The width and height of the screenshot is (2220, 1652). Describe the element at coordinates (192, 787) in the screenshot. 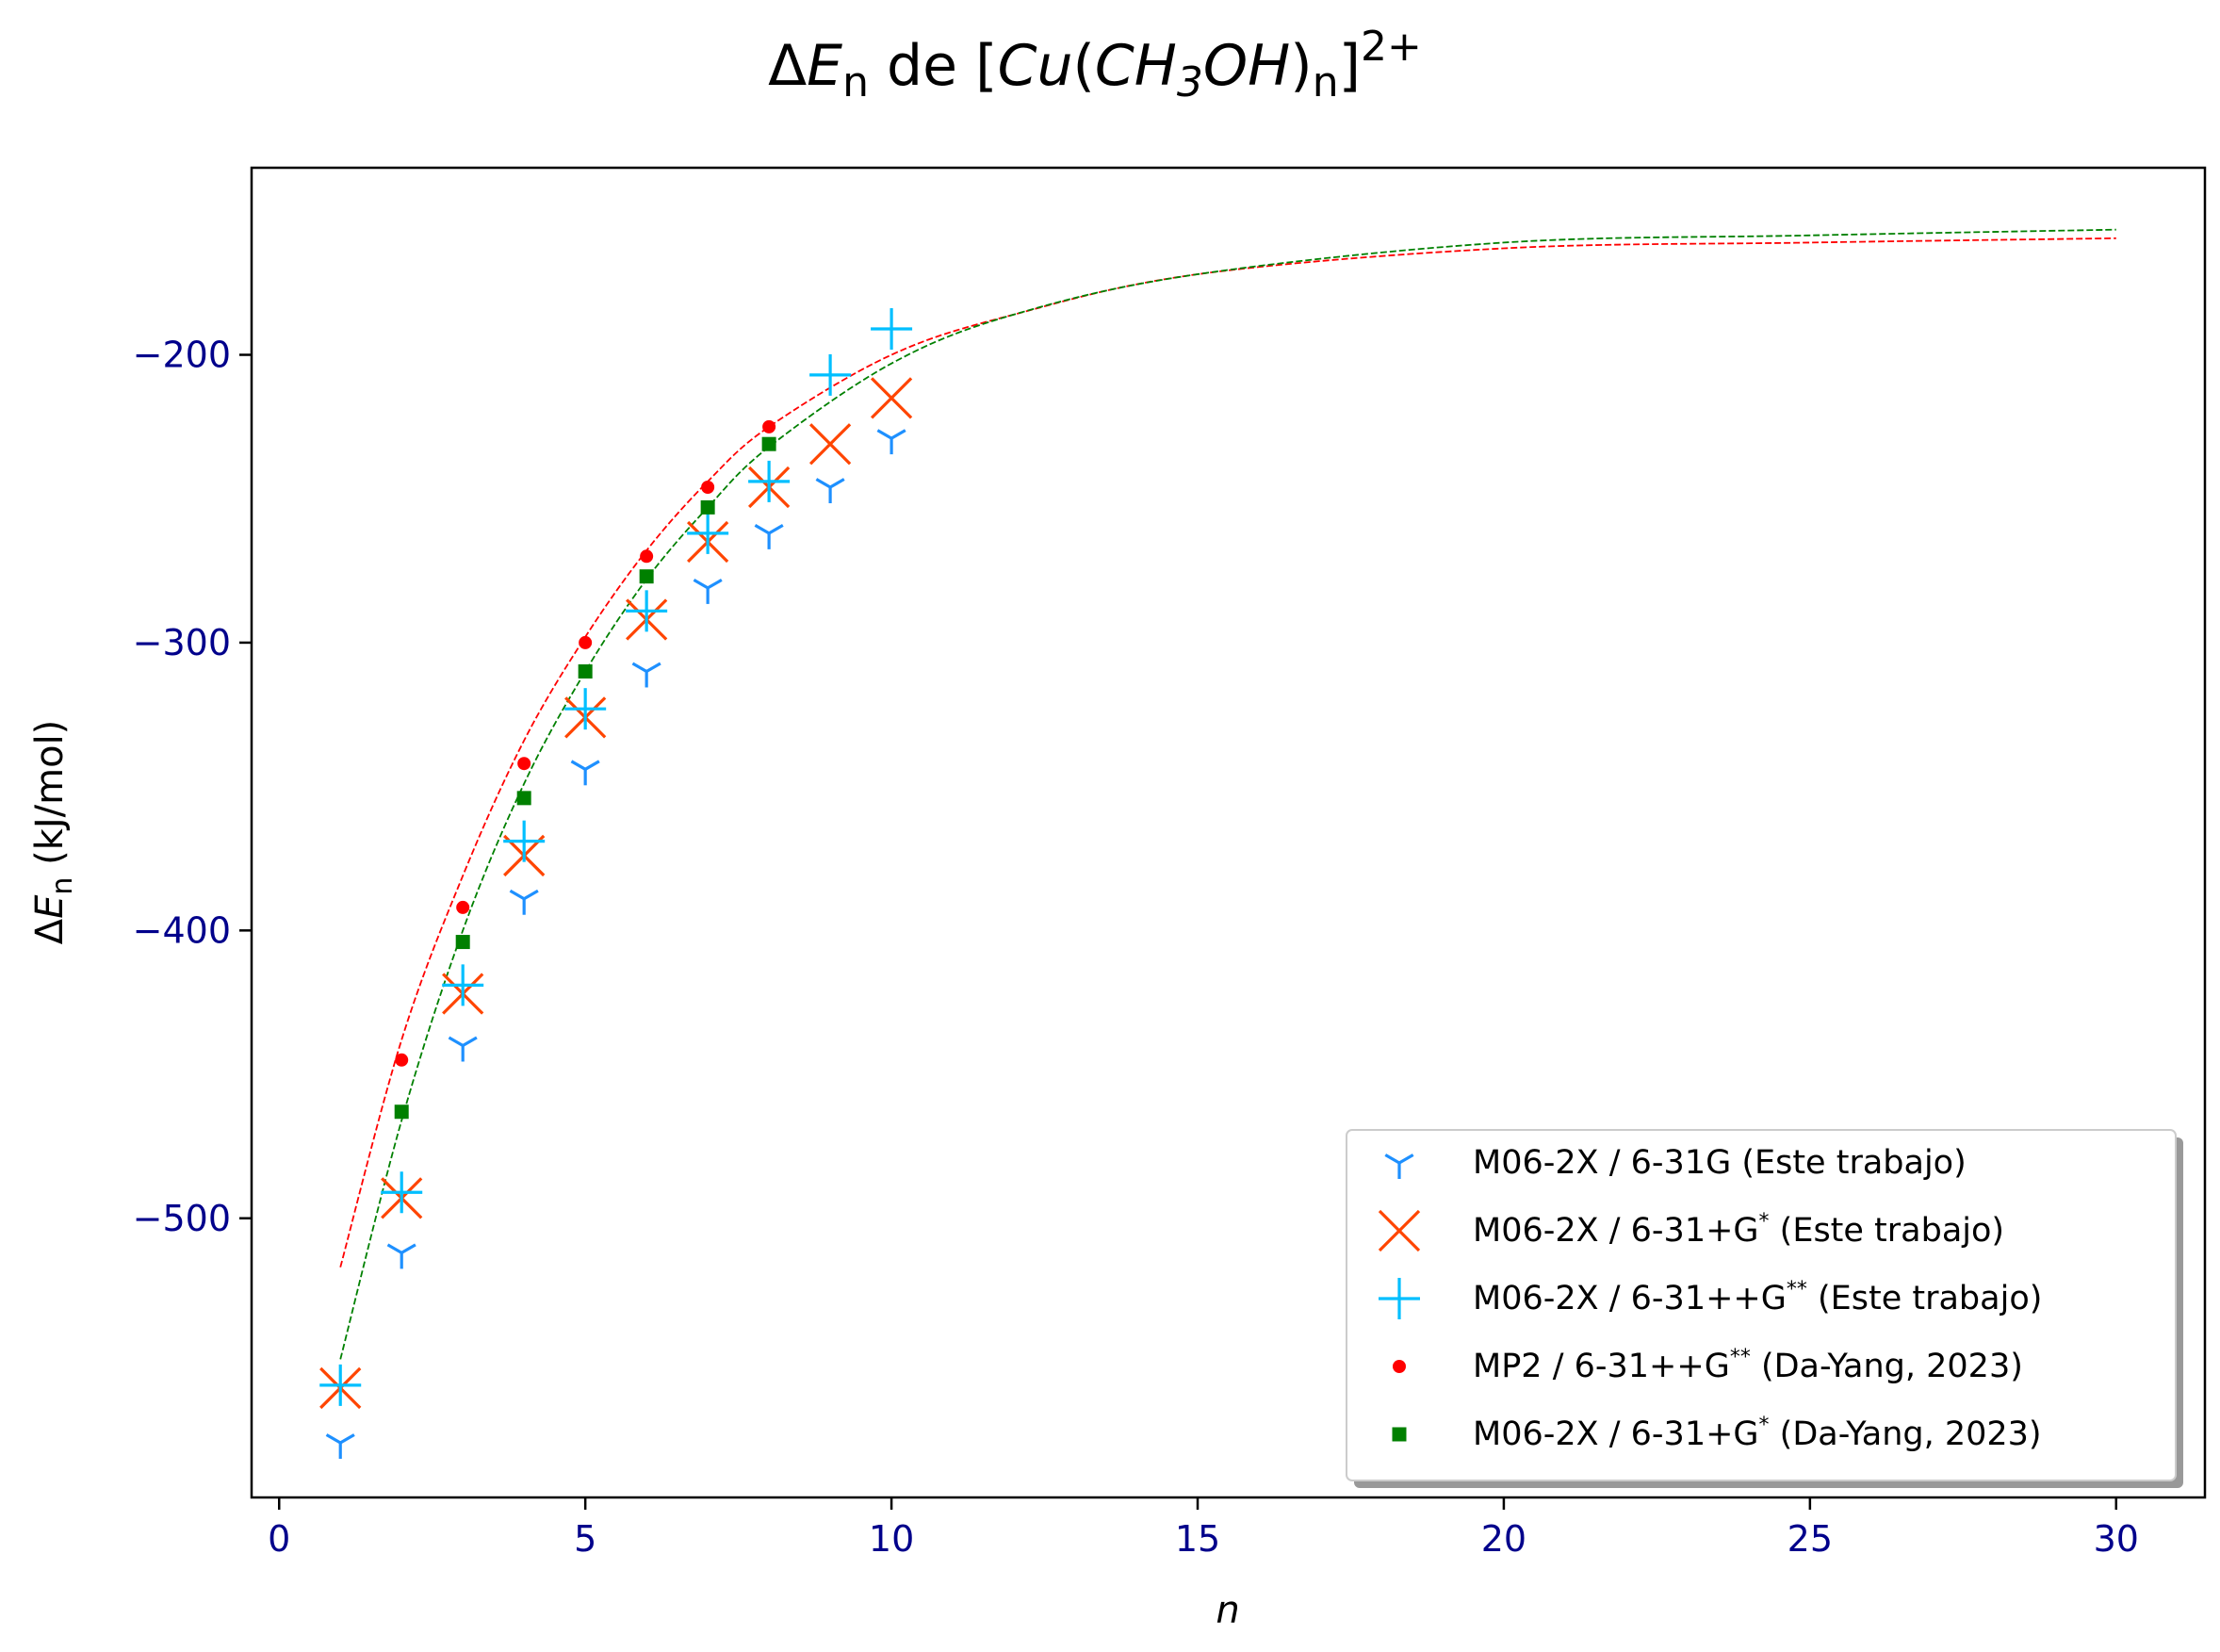

I see `y-ticks: −200 −300 −400 −500` at that location.